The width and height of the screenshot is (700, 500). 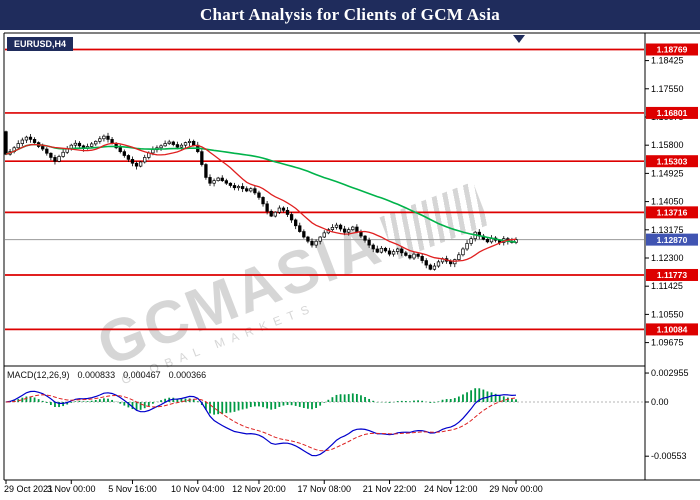 What do you see at coordinates (667, 314) in the screenshot?
I see `price-axis-label: 1.10550` at bounding box center [667, 314].